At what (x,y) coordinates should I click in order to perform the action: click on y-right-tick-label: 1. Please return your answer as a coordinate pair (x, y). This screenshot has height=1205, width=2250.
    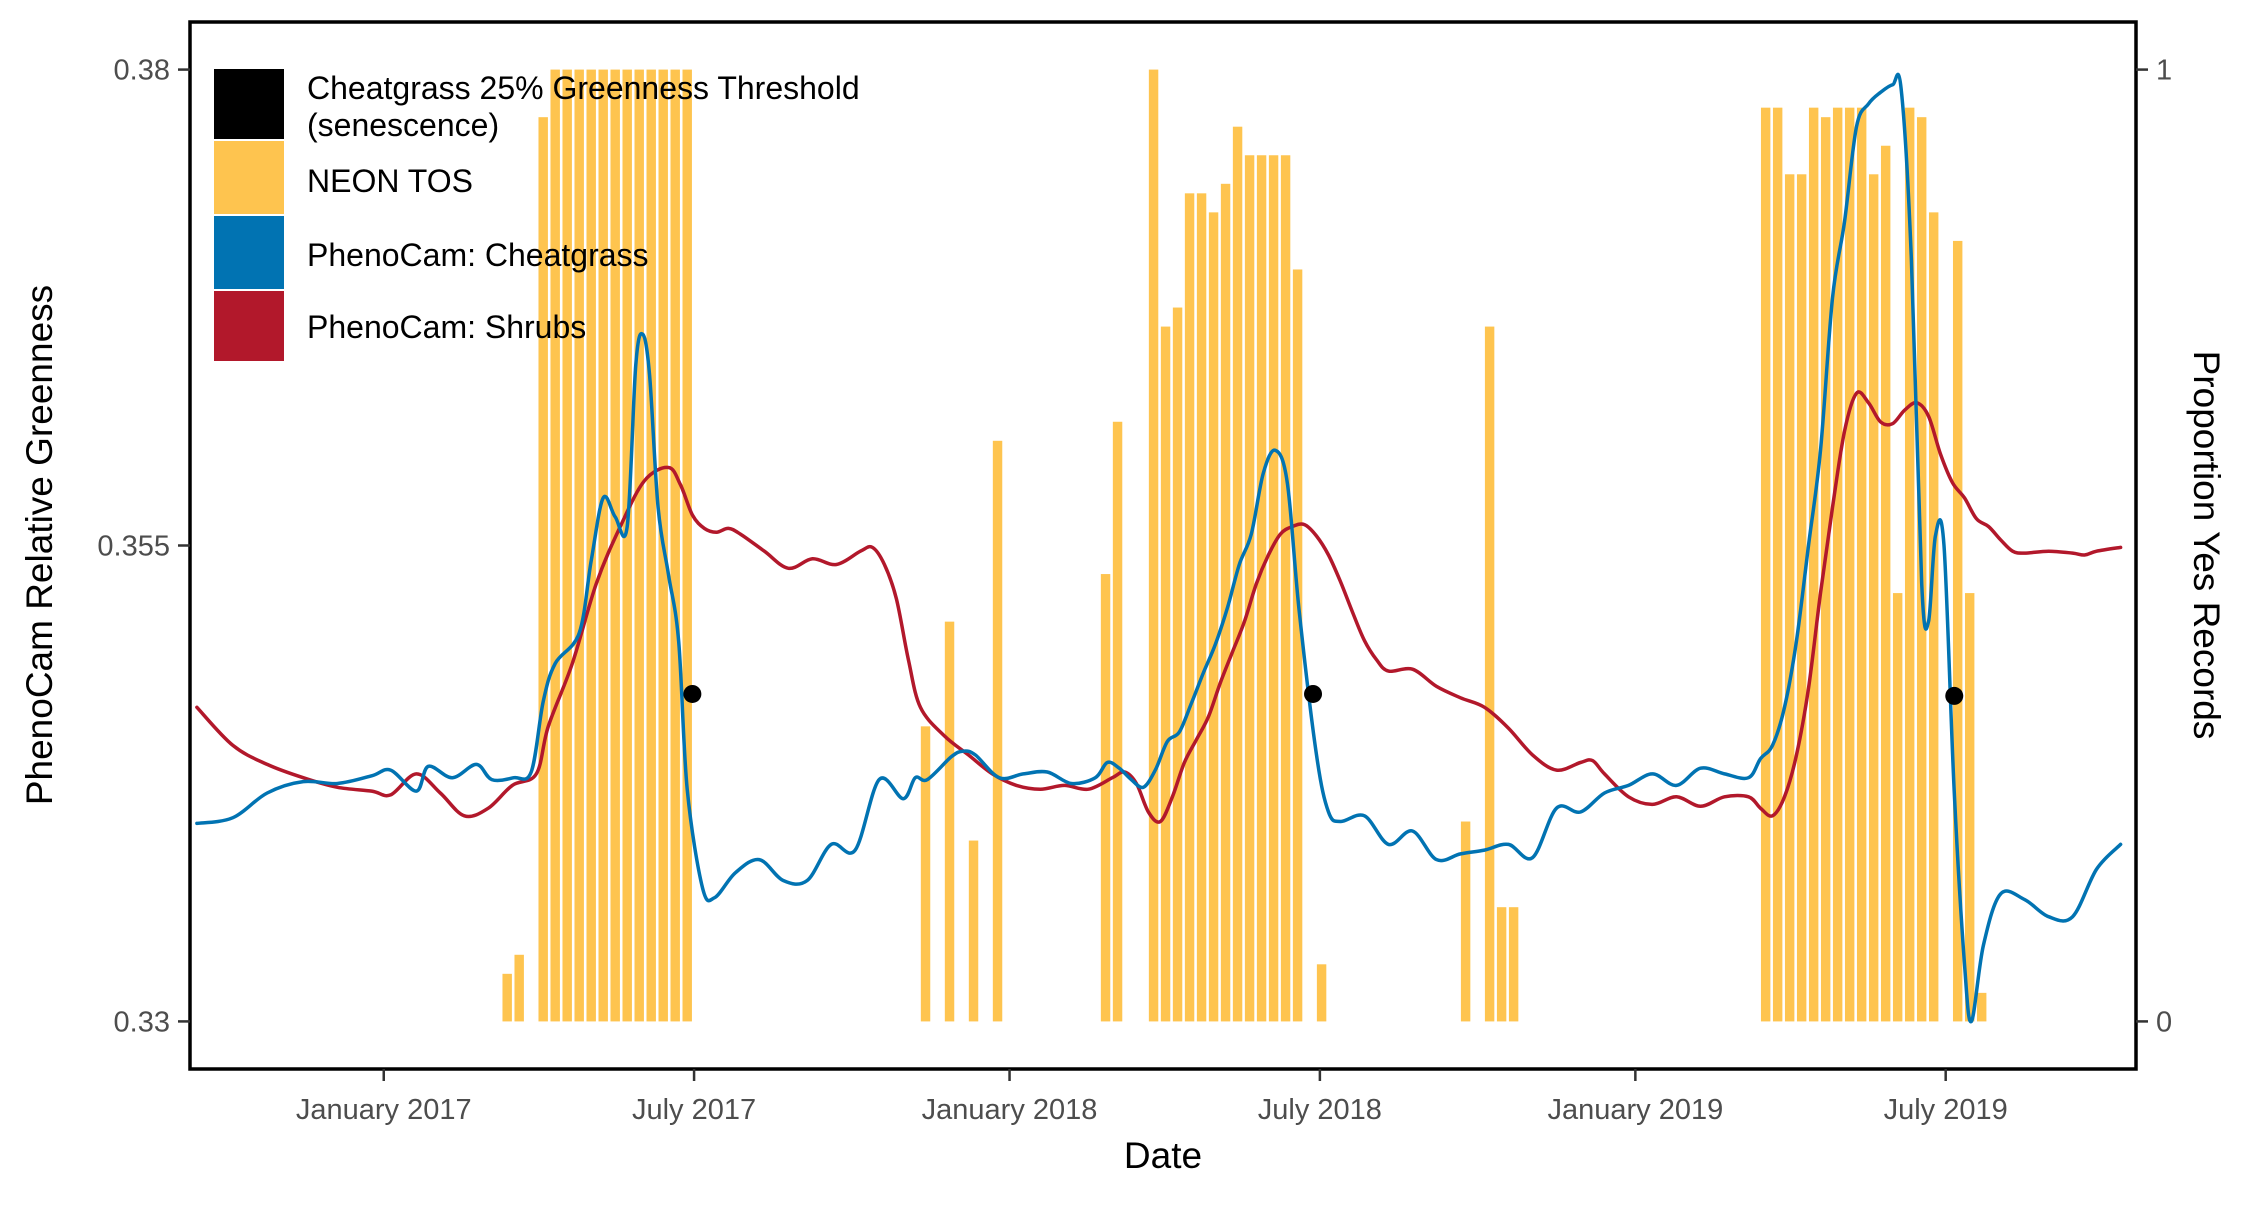
    Looking at the image, I should click on (2164, 71).